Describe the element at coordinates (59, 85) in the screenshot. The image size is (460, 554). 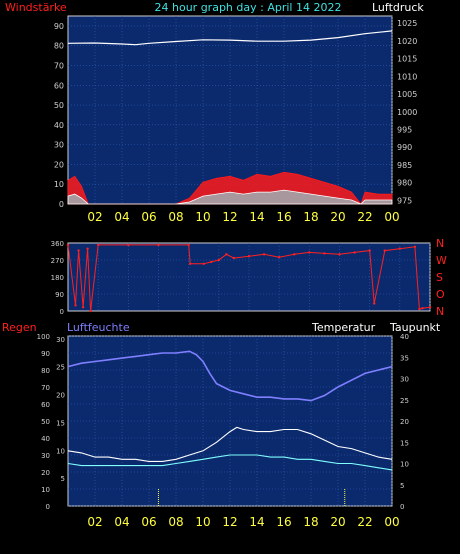
I see `wind-tick-label: 60` at that location.